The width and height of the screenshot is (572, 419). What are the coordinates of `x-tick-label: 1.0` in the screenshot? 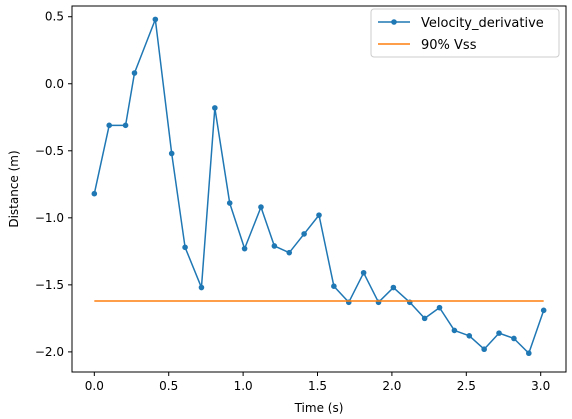 It's located at (243, 386).